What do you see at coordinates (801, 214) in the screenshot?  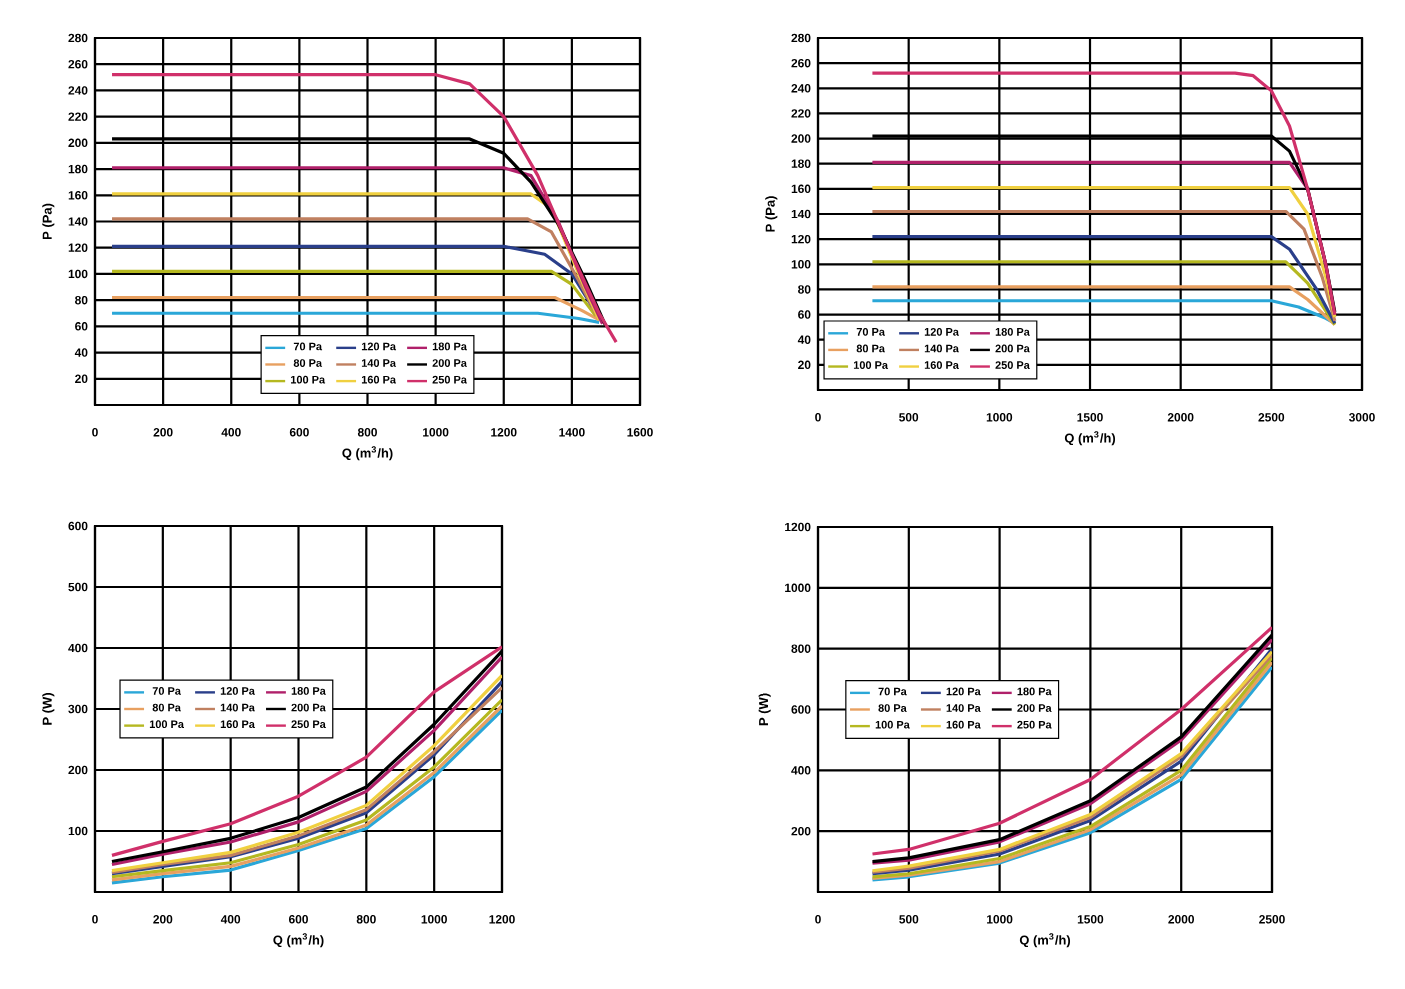 I see `y-tick-label: 140` at bounding box center [801, 214].